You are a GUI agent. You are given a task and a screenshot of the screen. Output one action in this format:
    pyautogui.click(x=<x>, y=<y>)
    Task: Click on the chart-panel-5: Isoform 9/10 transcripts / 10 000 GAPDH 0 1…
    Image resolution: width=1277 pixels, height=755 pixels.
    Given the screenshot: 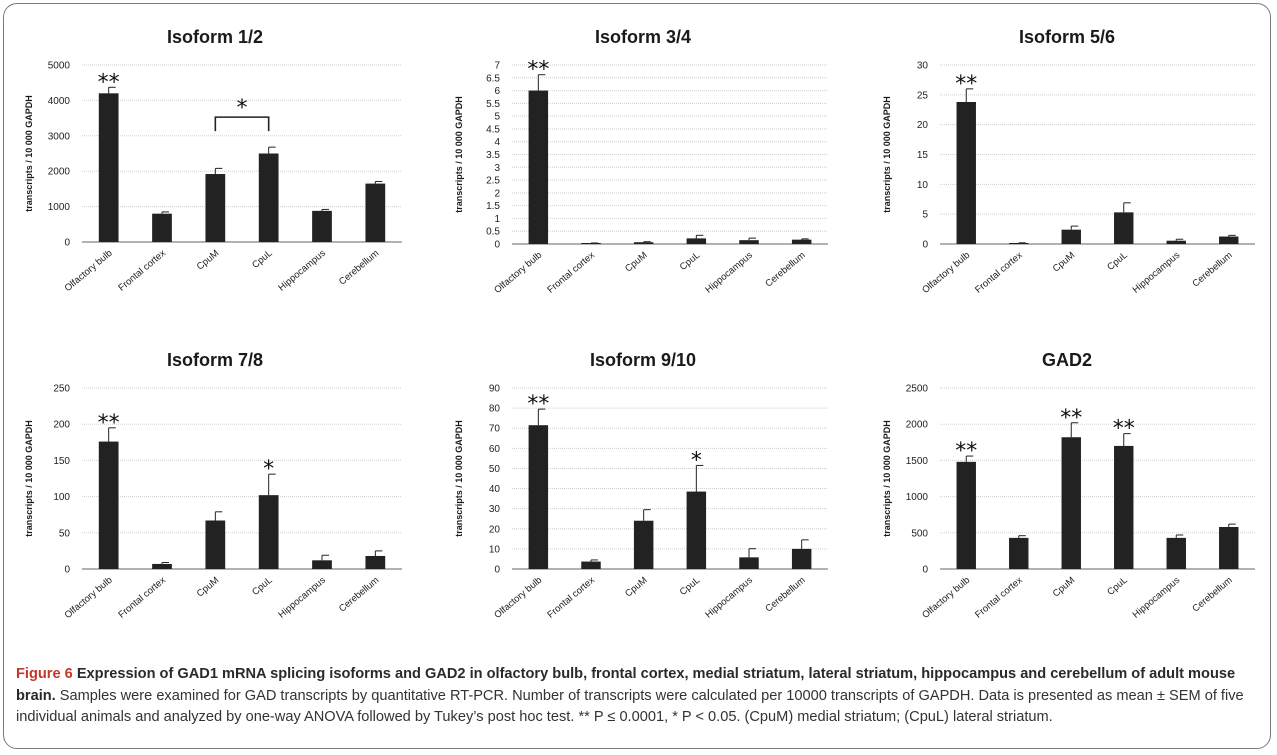 What is the action you would take?
    pyautogui.click(x=641, y=485)
    